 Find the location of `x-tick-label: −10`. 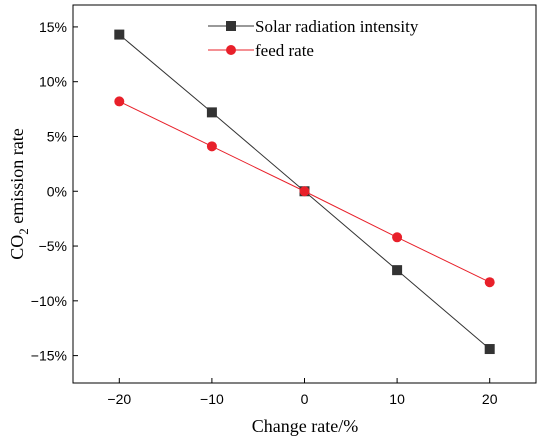

x-tick-label: −10 is located at coordinates (212, 399).